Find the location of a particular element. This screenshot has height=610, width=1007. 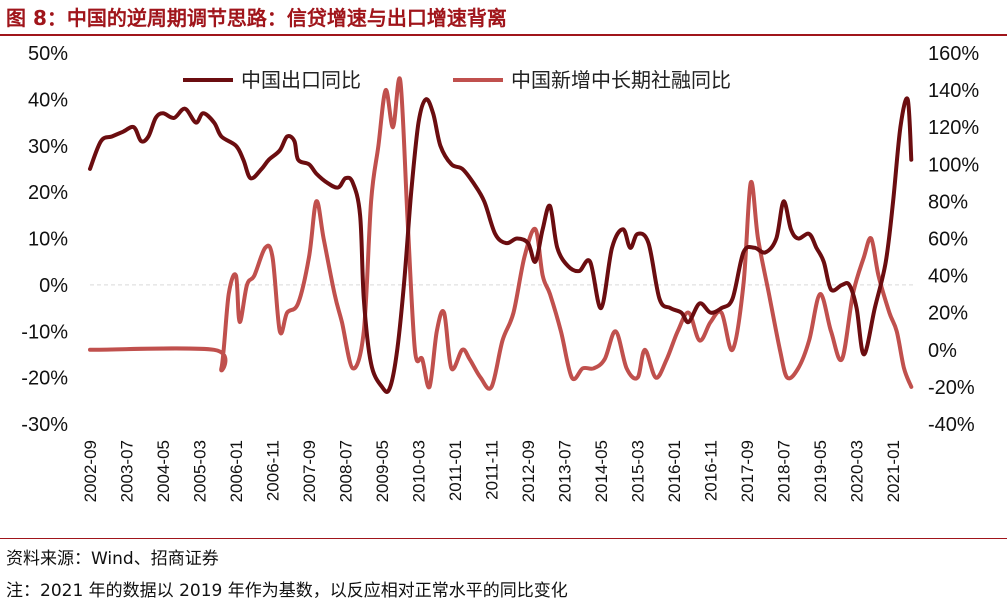

legend-credit-label: 中国新增中长期社融同比 is located at coordinates (621, 80).